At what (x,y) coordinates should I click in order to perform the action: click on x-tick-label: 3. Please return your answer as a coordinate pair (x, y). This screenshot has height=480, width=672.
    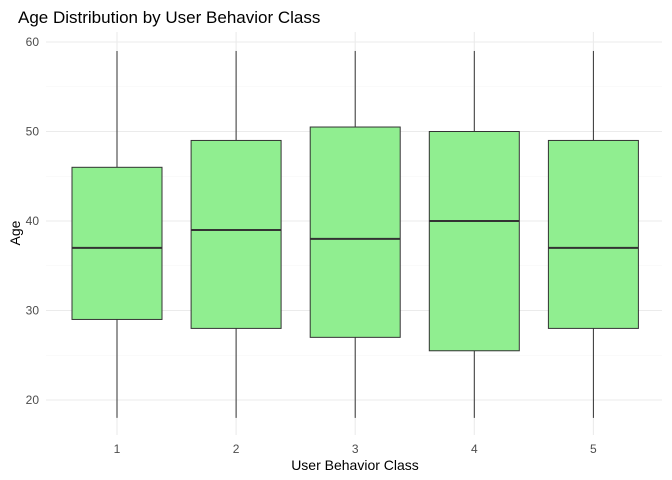
    Looking at the image, I should click on (355, 449).